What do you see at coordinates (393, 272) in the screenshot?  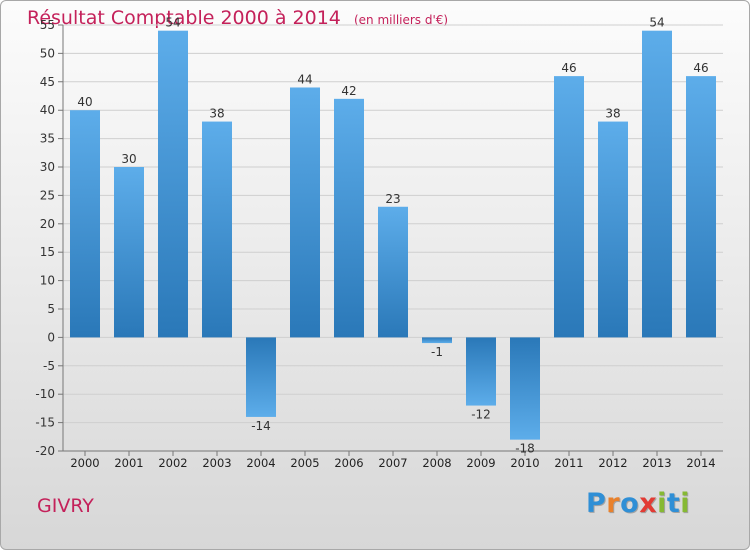 I see `bar-2007` at bounding box center [393, 272].